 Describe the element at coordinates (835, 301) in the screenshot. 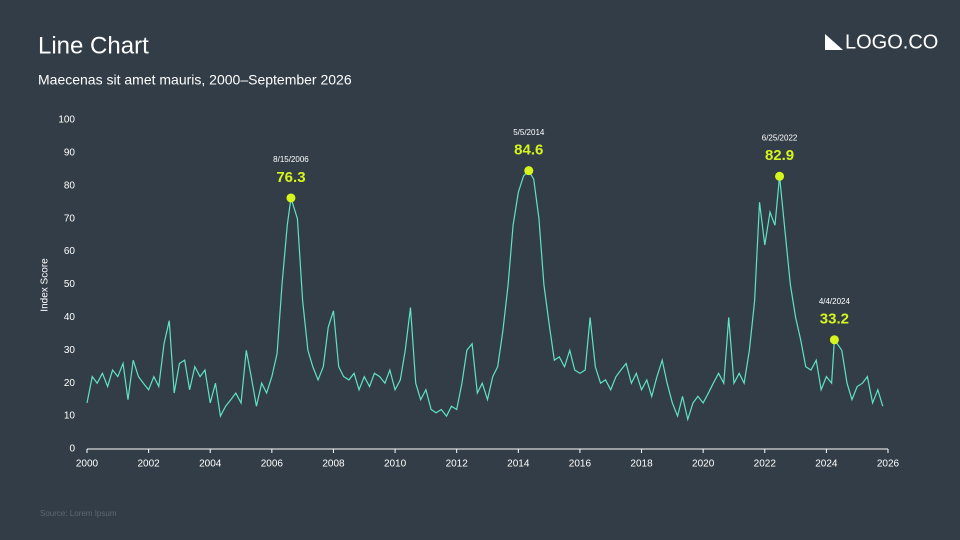

I see `annotation-date: 4/4/2024` at that location.